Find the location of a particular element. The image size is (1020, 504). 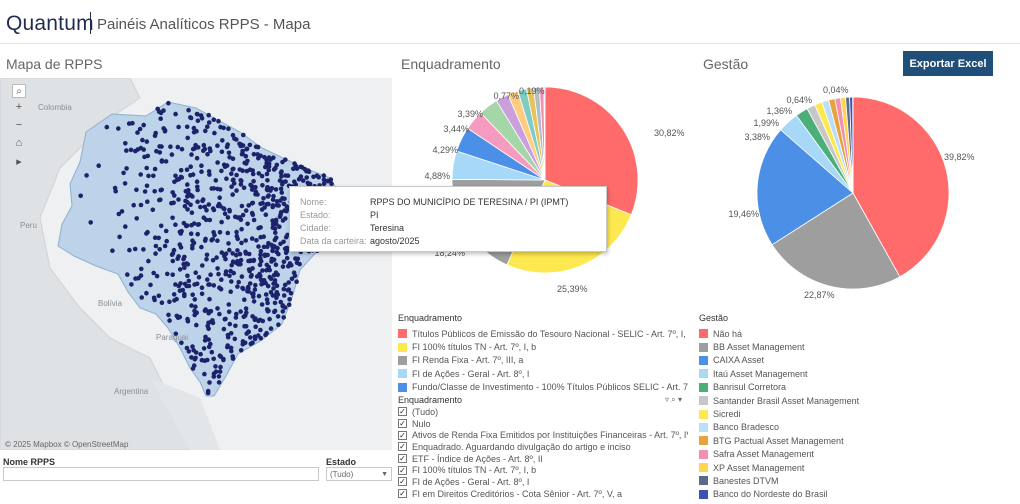

filter-checkbox-item: ✓ FI de Ações - Geral - Art. 8º, I is located at coordinates (543, 482).